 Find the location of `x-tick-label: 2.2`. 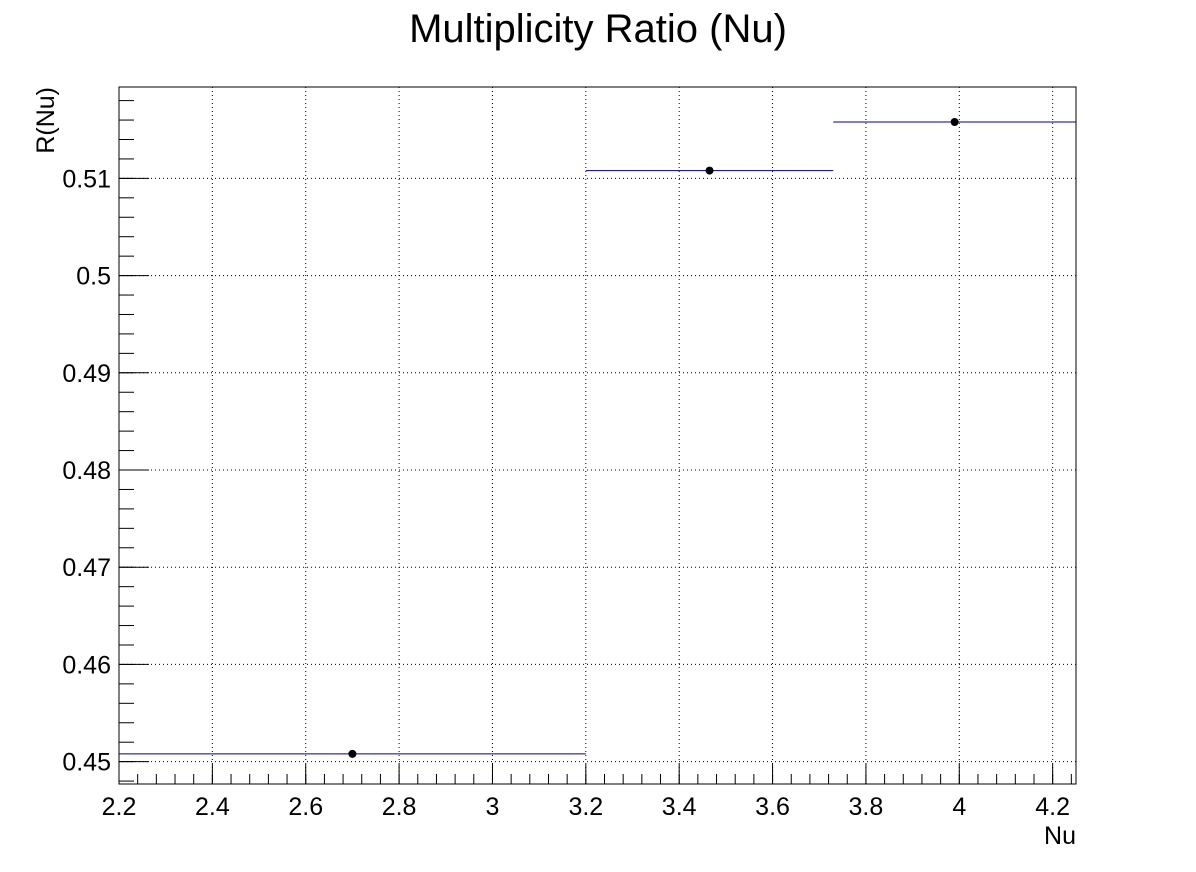

x-tick-label: 2.2 is located at coordinates (119, 807).